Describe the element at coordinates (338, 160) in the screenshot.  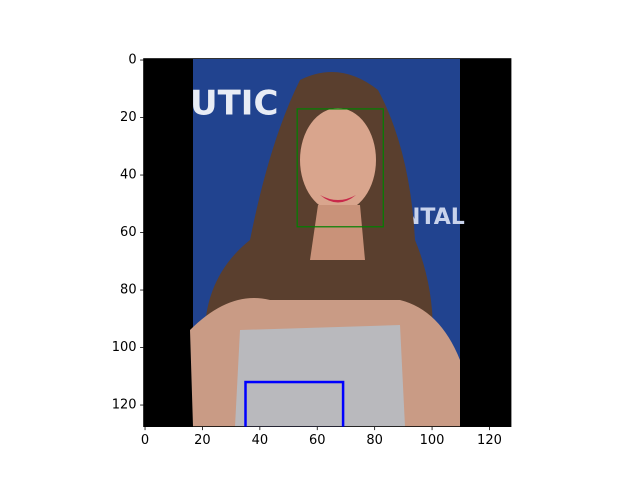
I see `face` at that location.